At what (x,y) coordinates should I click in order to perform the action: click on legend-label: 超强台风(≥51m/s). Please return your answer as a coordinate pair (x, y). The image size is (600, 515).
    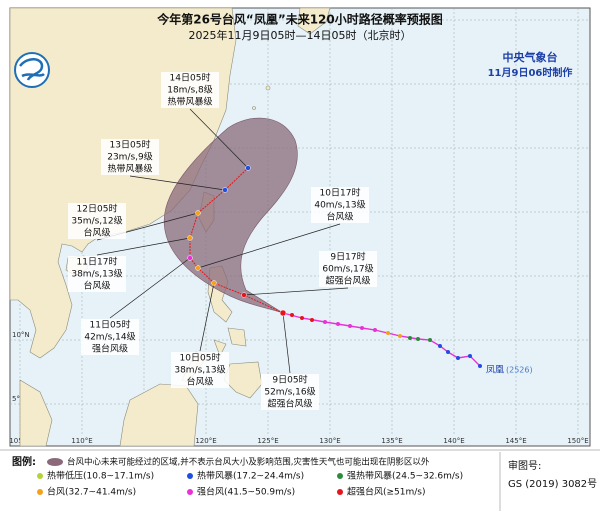
    Looking at the image, I should click on (386, 492).